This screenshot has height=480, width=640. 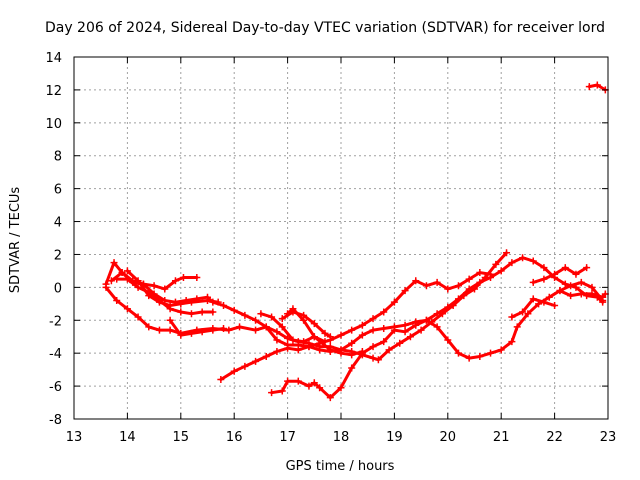 What do you see at coordinates (341, 437) in the screenshot?
I see `x-tick-labels: 13 14 15 16 17 18 19 20 21 22 23` at bounding box center [341, 437].